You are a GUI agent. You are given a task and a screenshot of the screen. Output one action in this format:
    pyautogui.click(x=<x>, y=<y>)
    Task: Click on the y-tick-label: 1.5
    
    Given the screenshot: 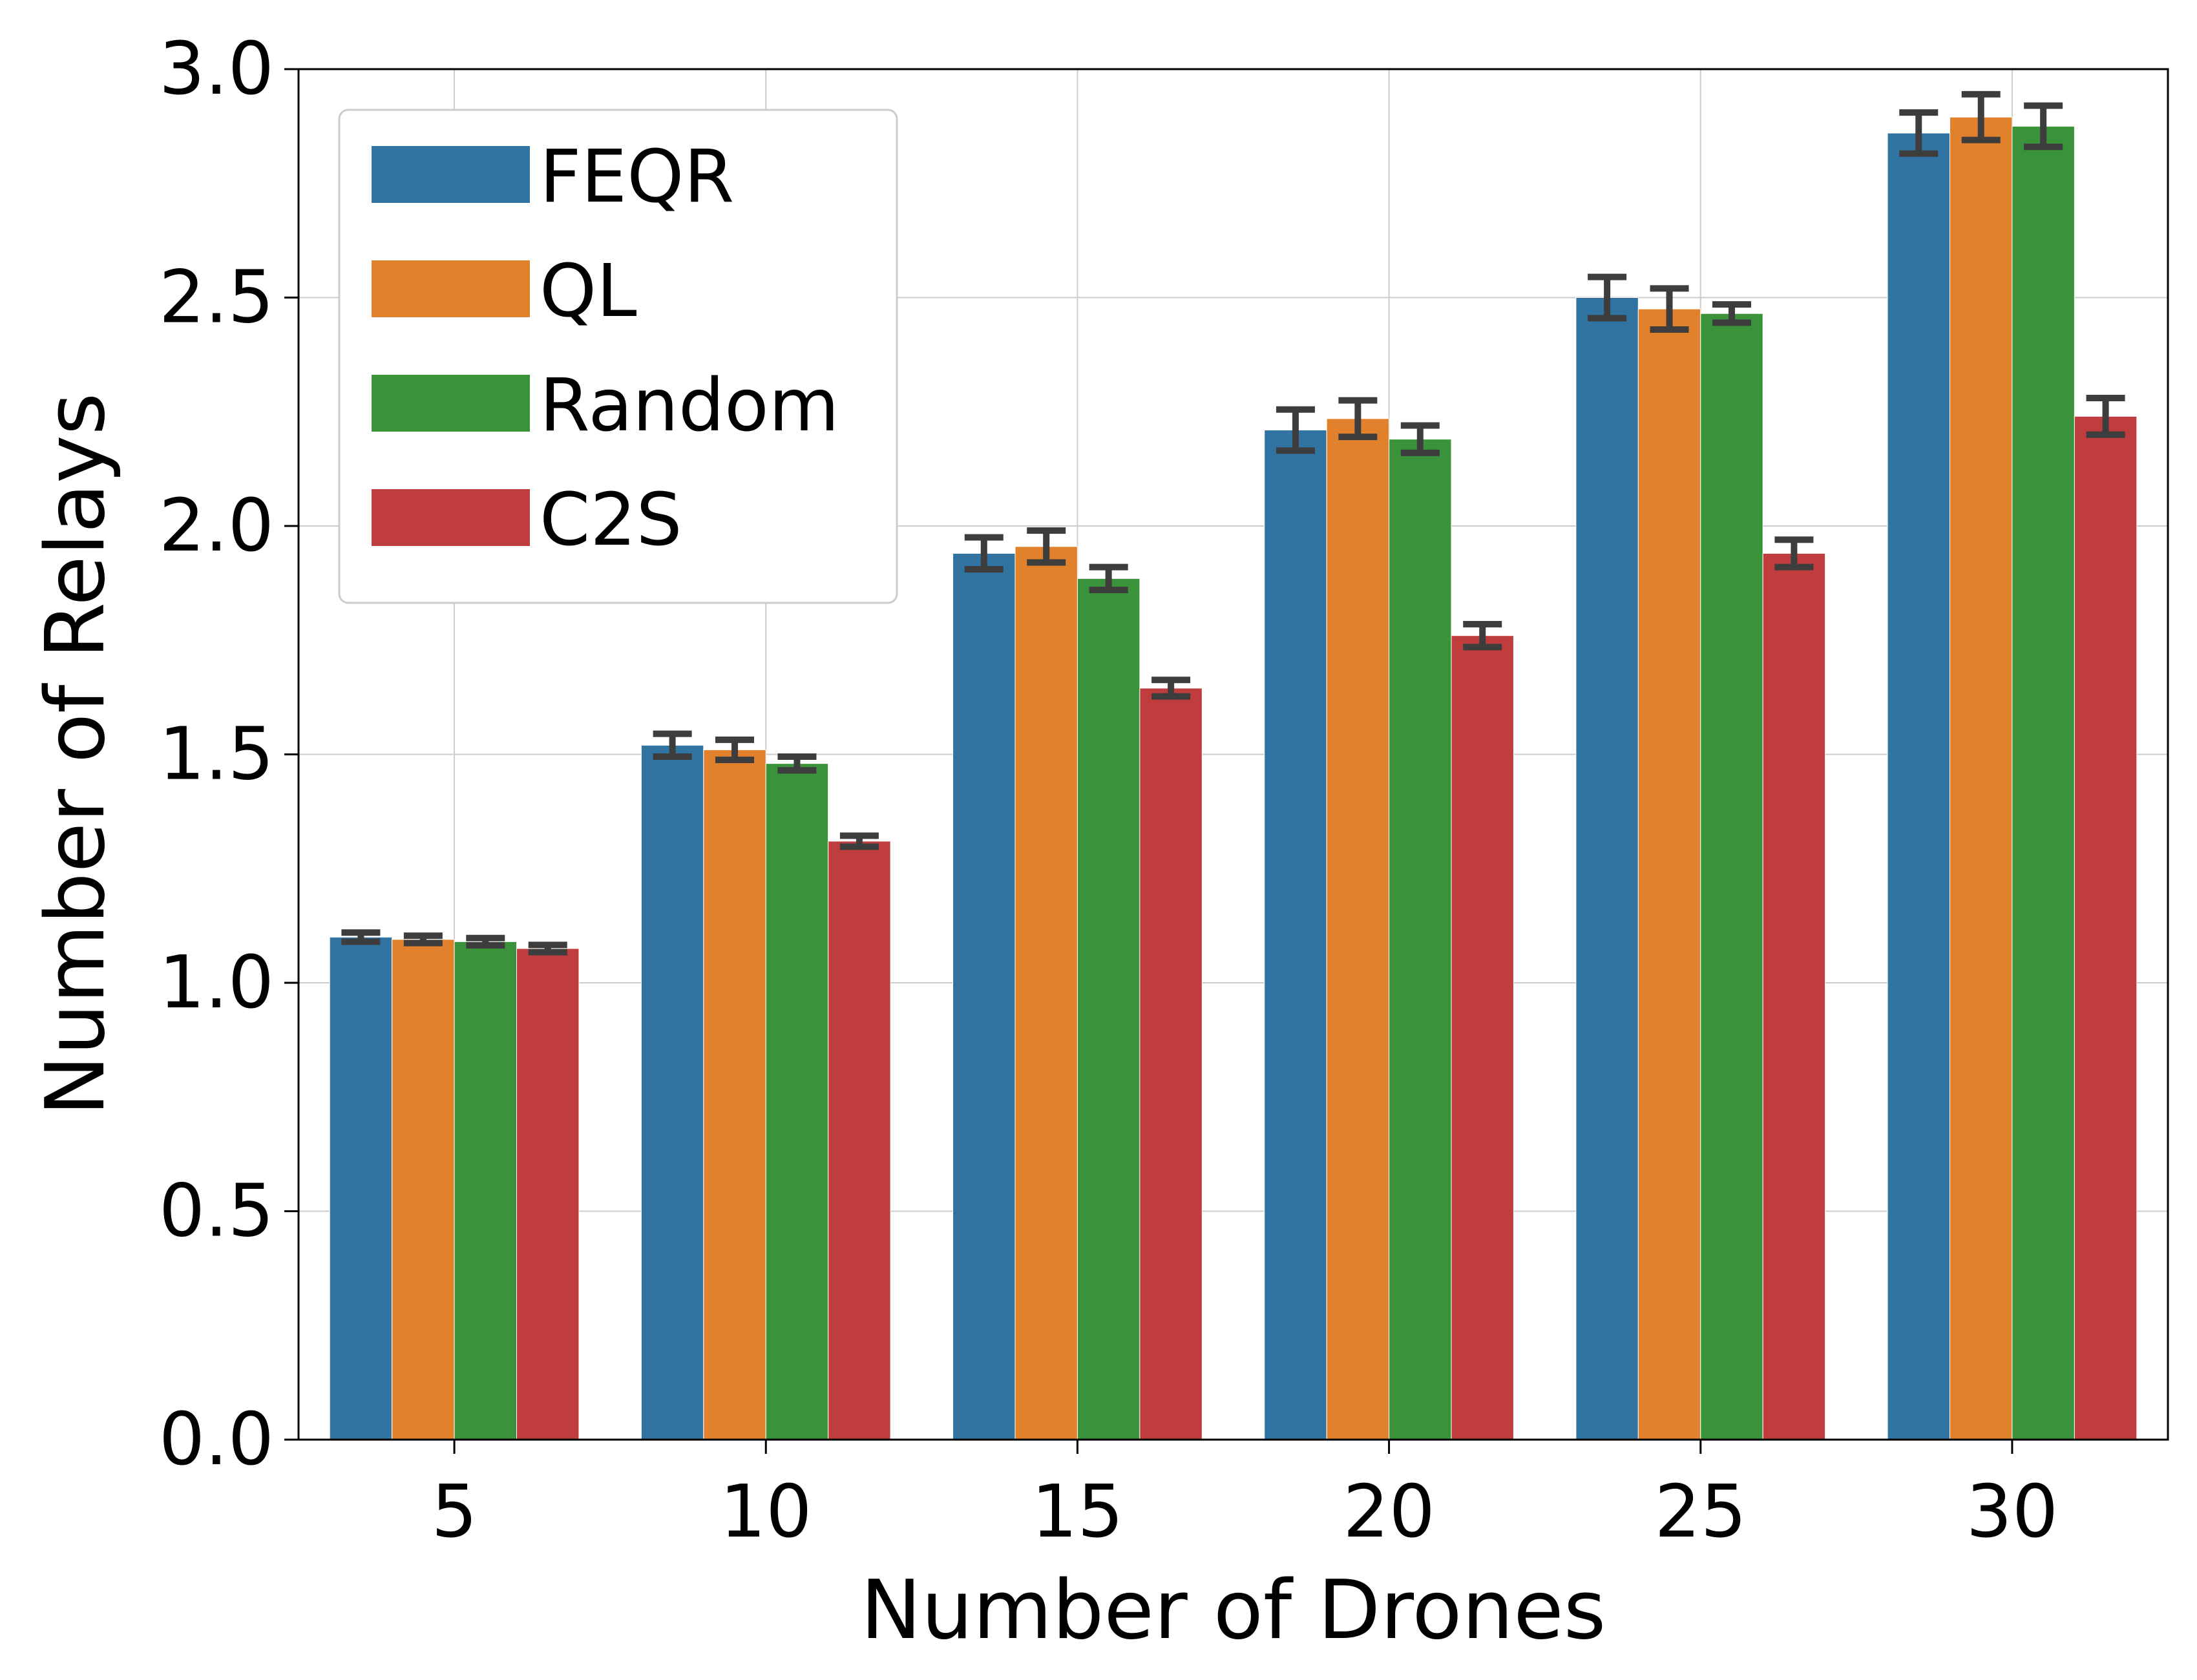 What is the action you would take?
    pyautogui.click(x=216, y=755)
    